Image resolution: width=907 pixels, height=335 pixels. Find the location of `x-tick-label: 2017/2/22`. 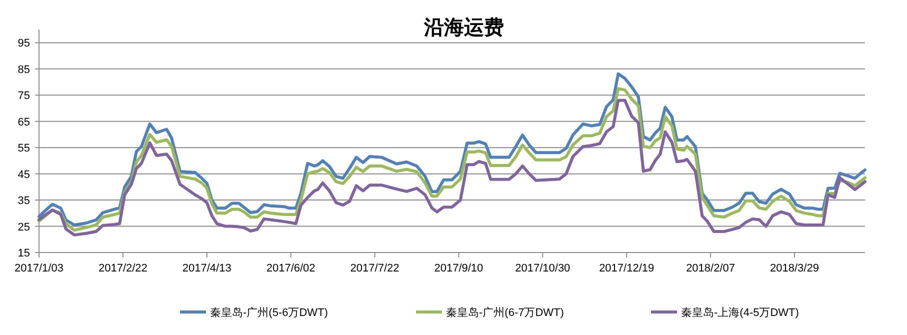

x-tick-label: 2017/2/22 is located at coordinates (123, 268).